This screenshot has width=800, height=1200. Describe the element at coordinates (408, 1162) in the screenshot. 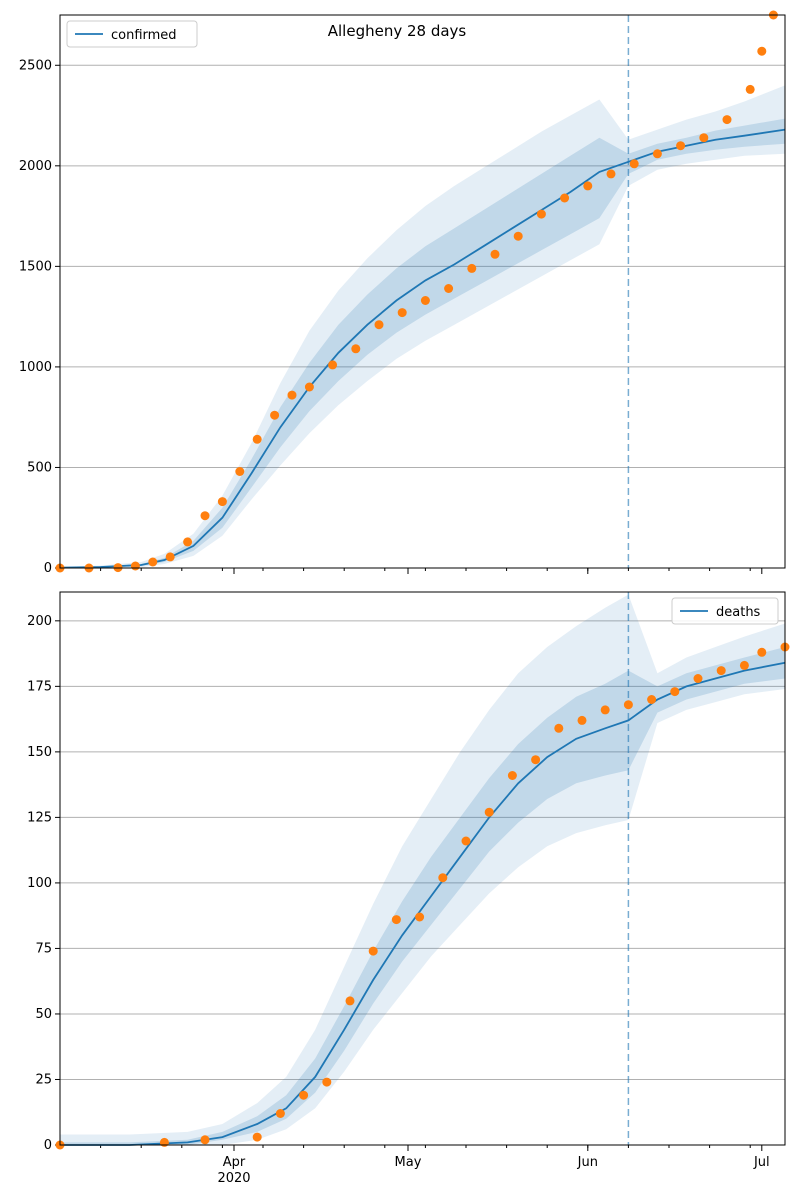

I see `x-tick-label: May` at that location.